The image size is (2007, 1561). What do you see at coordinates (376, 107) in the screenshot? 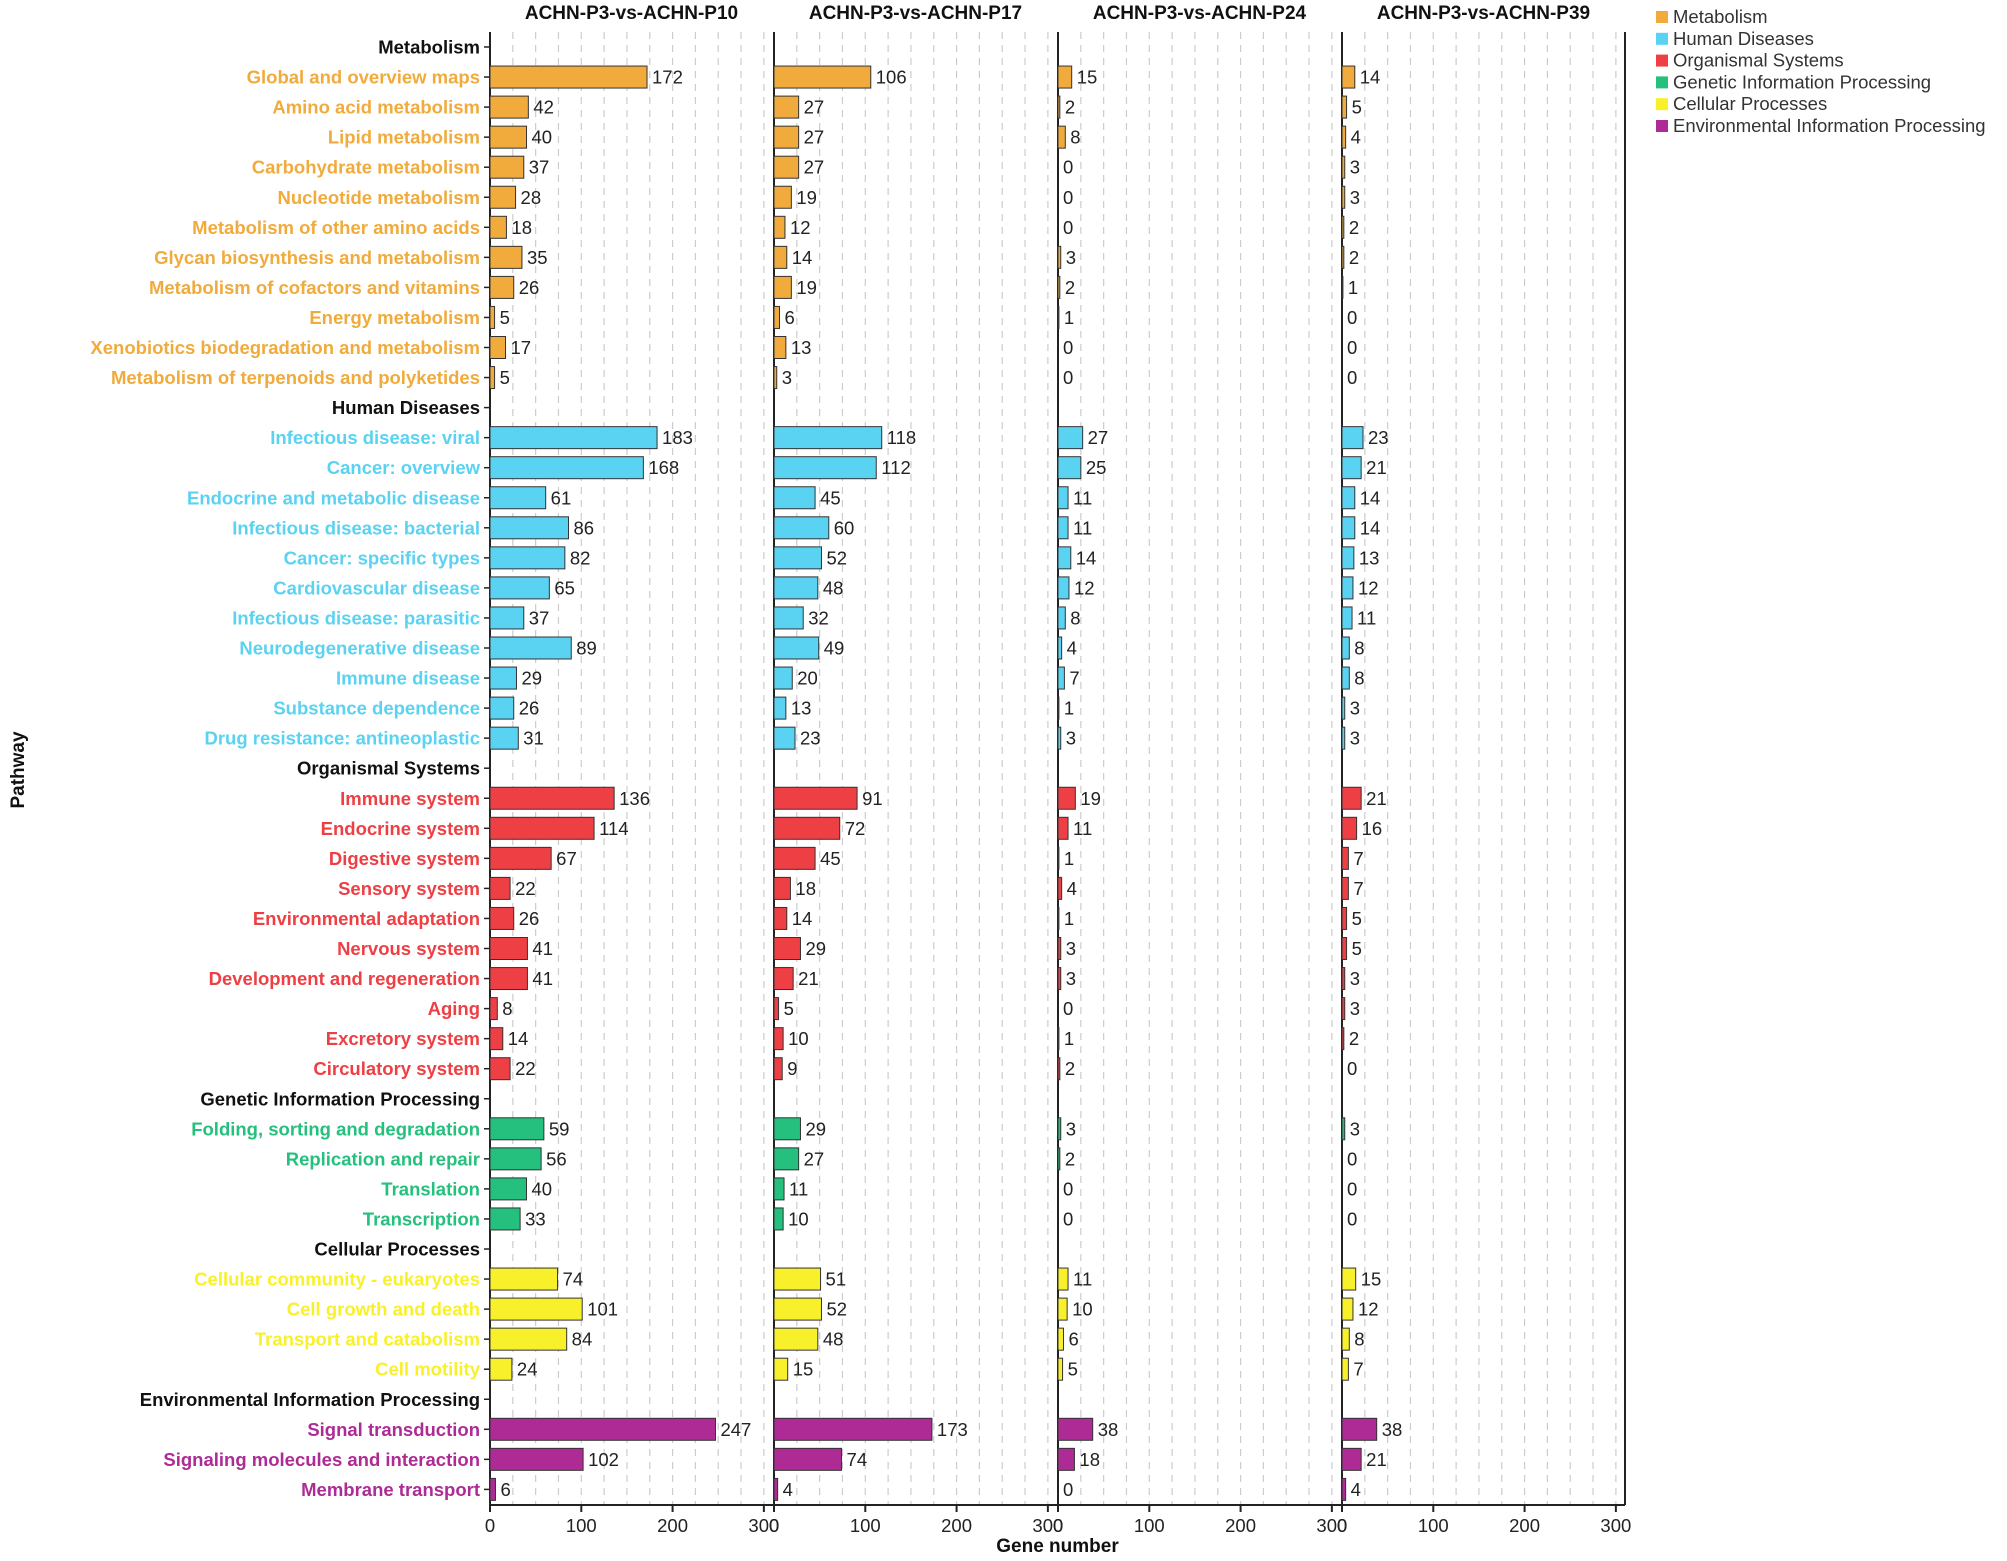
I see `pathway-label: Amino acid metabolism` at bounding box center [376, 107].